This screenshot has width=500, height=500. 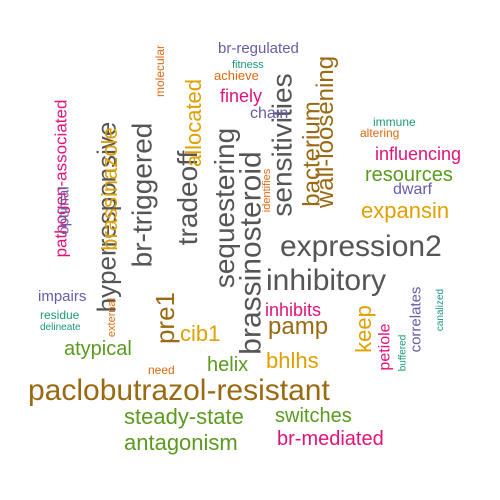 I want to click on word-expansin: expansin, so click(x=405, y=210).